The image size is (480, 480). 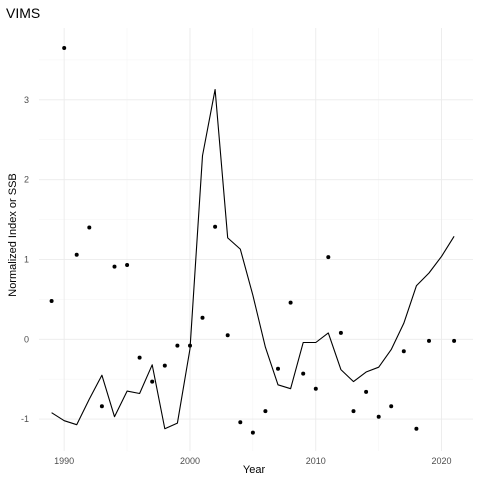 I want to click on x-tick-label: 2010, so click(x=316, y=461).